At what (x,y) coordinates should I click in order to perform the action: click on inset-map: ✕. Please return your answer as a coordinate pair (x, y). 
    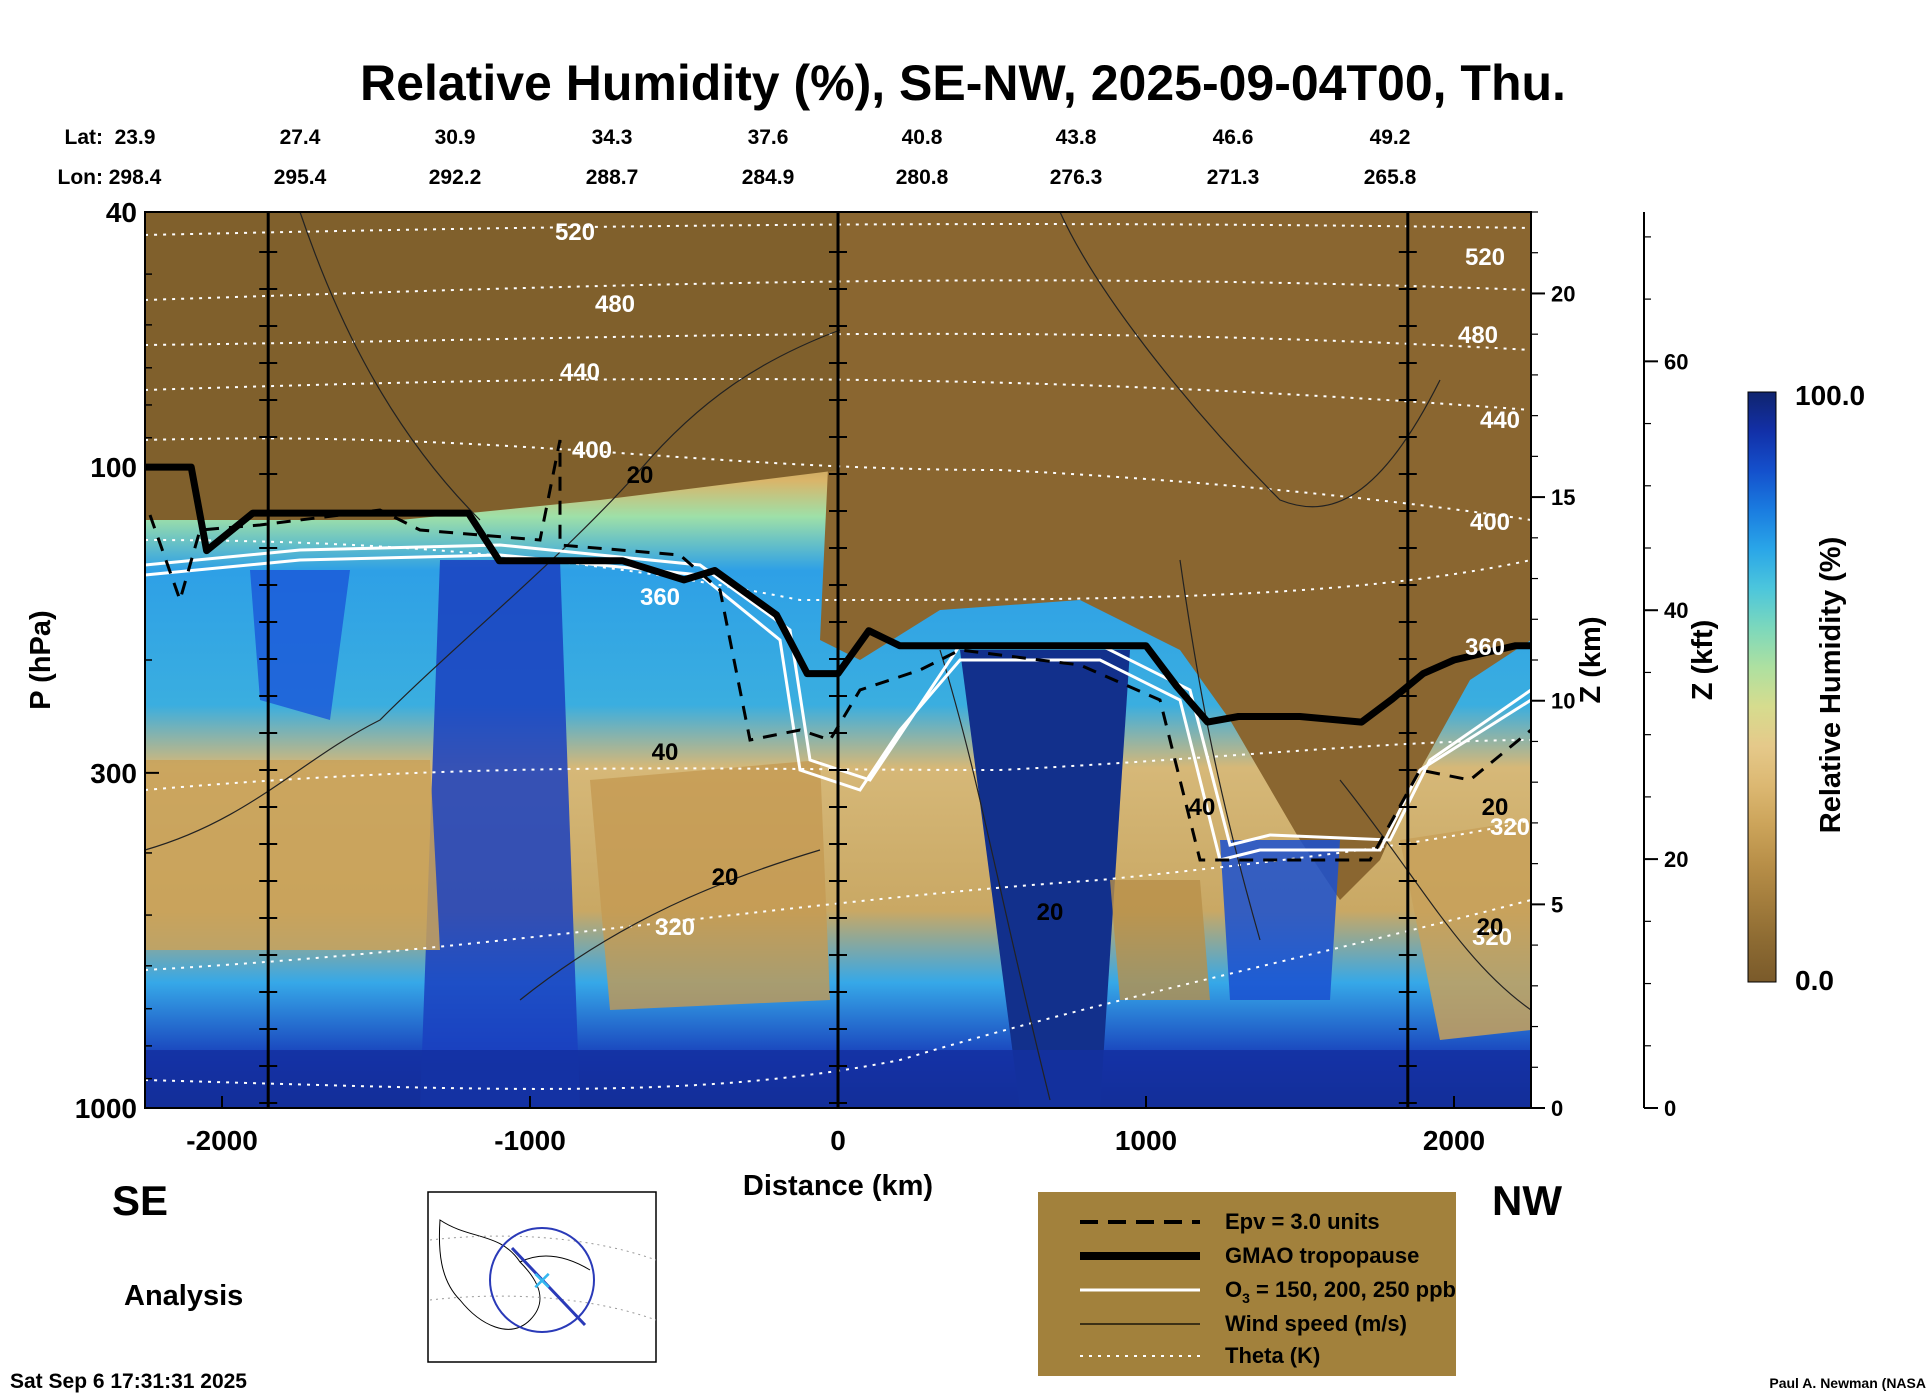
    Looking at the image, I should click on (542, 1277).